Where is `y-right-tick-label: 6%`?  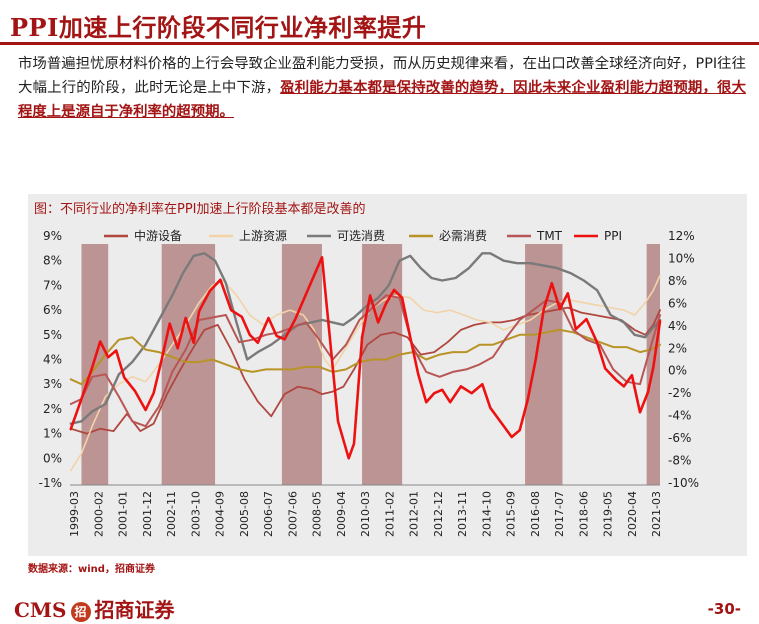
y-right-tick-label: 6% is located at coordinates (677, 303).